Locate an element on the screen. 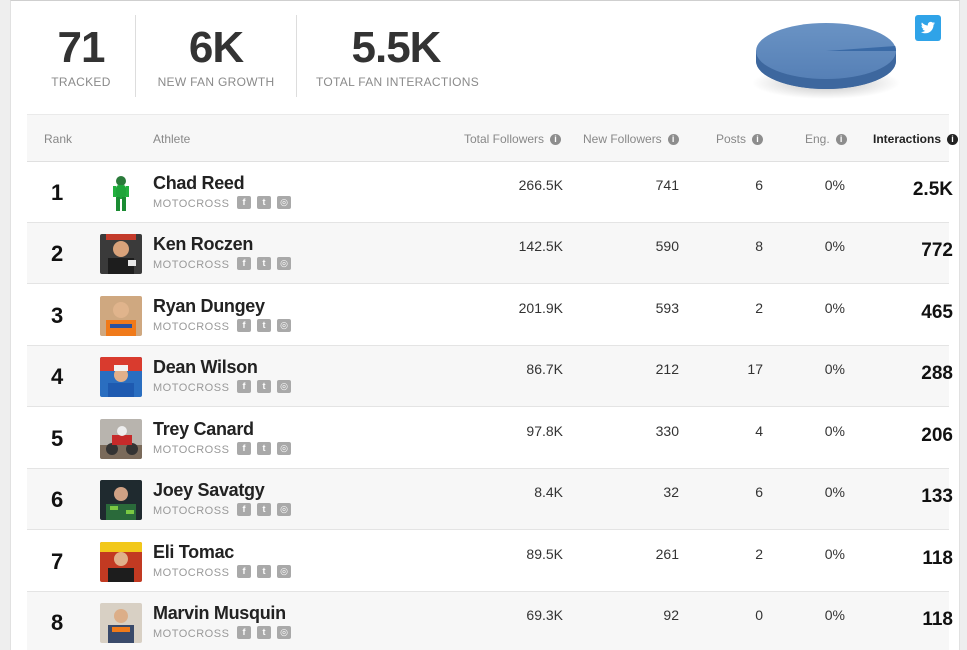  network-pie-chart is located at coordinates (826, 56).